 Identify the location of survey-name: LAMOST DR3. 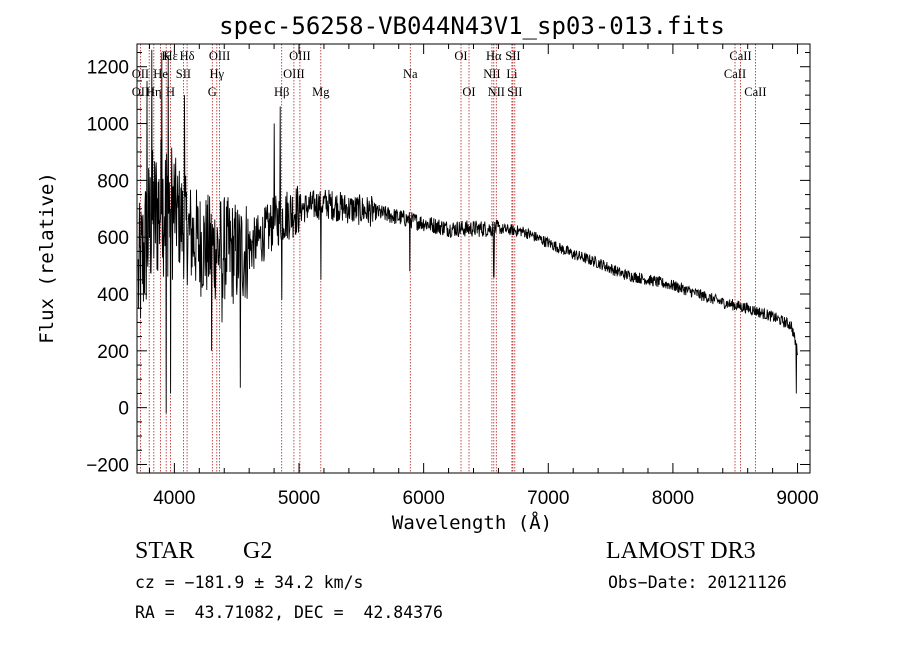
(681, 551).